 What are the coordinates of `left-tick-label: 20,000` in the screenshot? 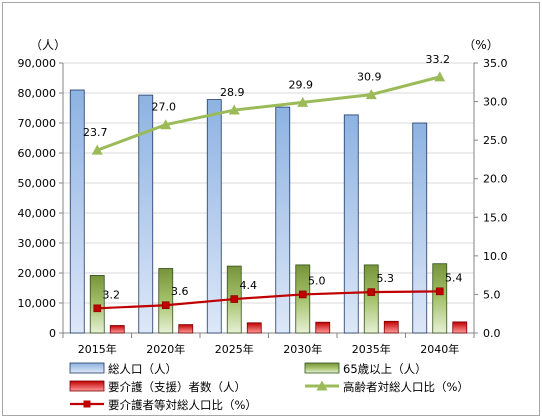 It's located at (37, 273).